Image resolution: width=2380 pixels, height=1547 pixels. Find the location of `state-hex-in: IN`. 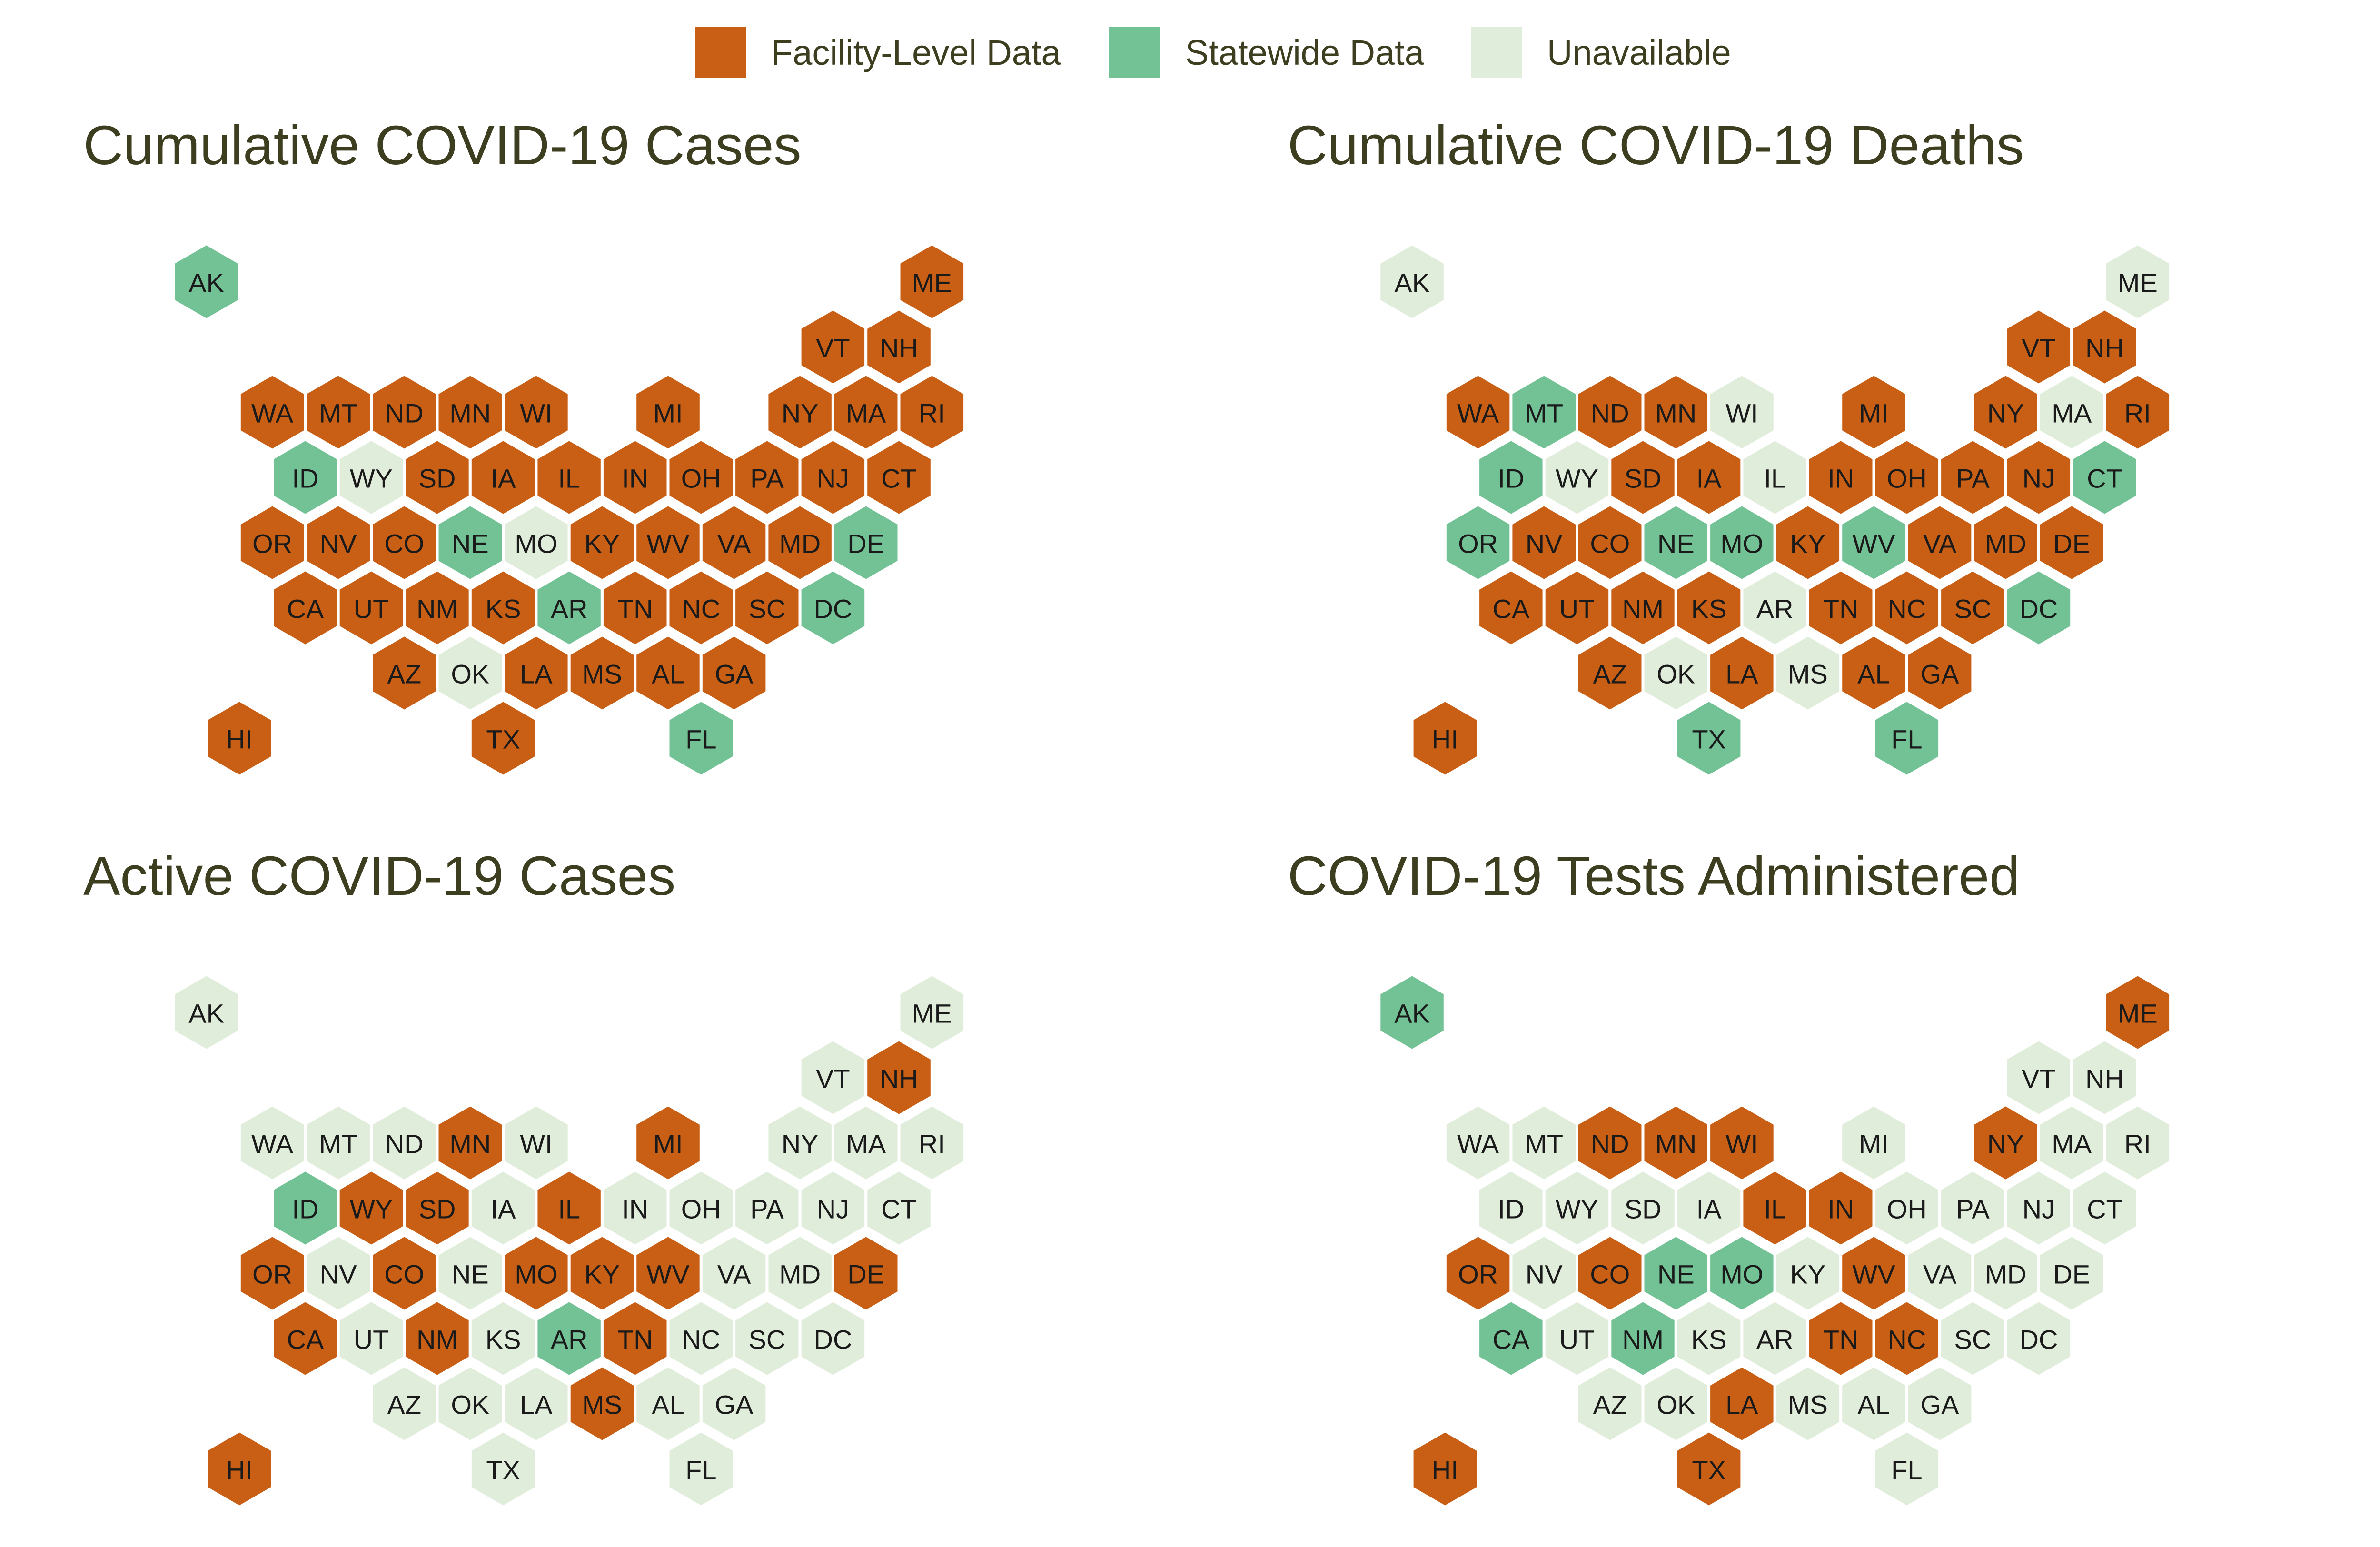

state-hex-in: IN is located at coordinates (1840, 1208).